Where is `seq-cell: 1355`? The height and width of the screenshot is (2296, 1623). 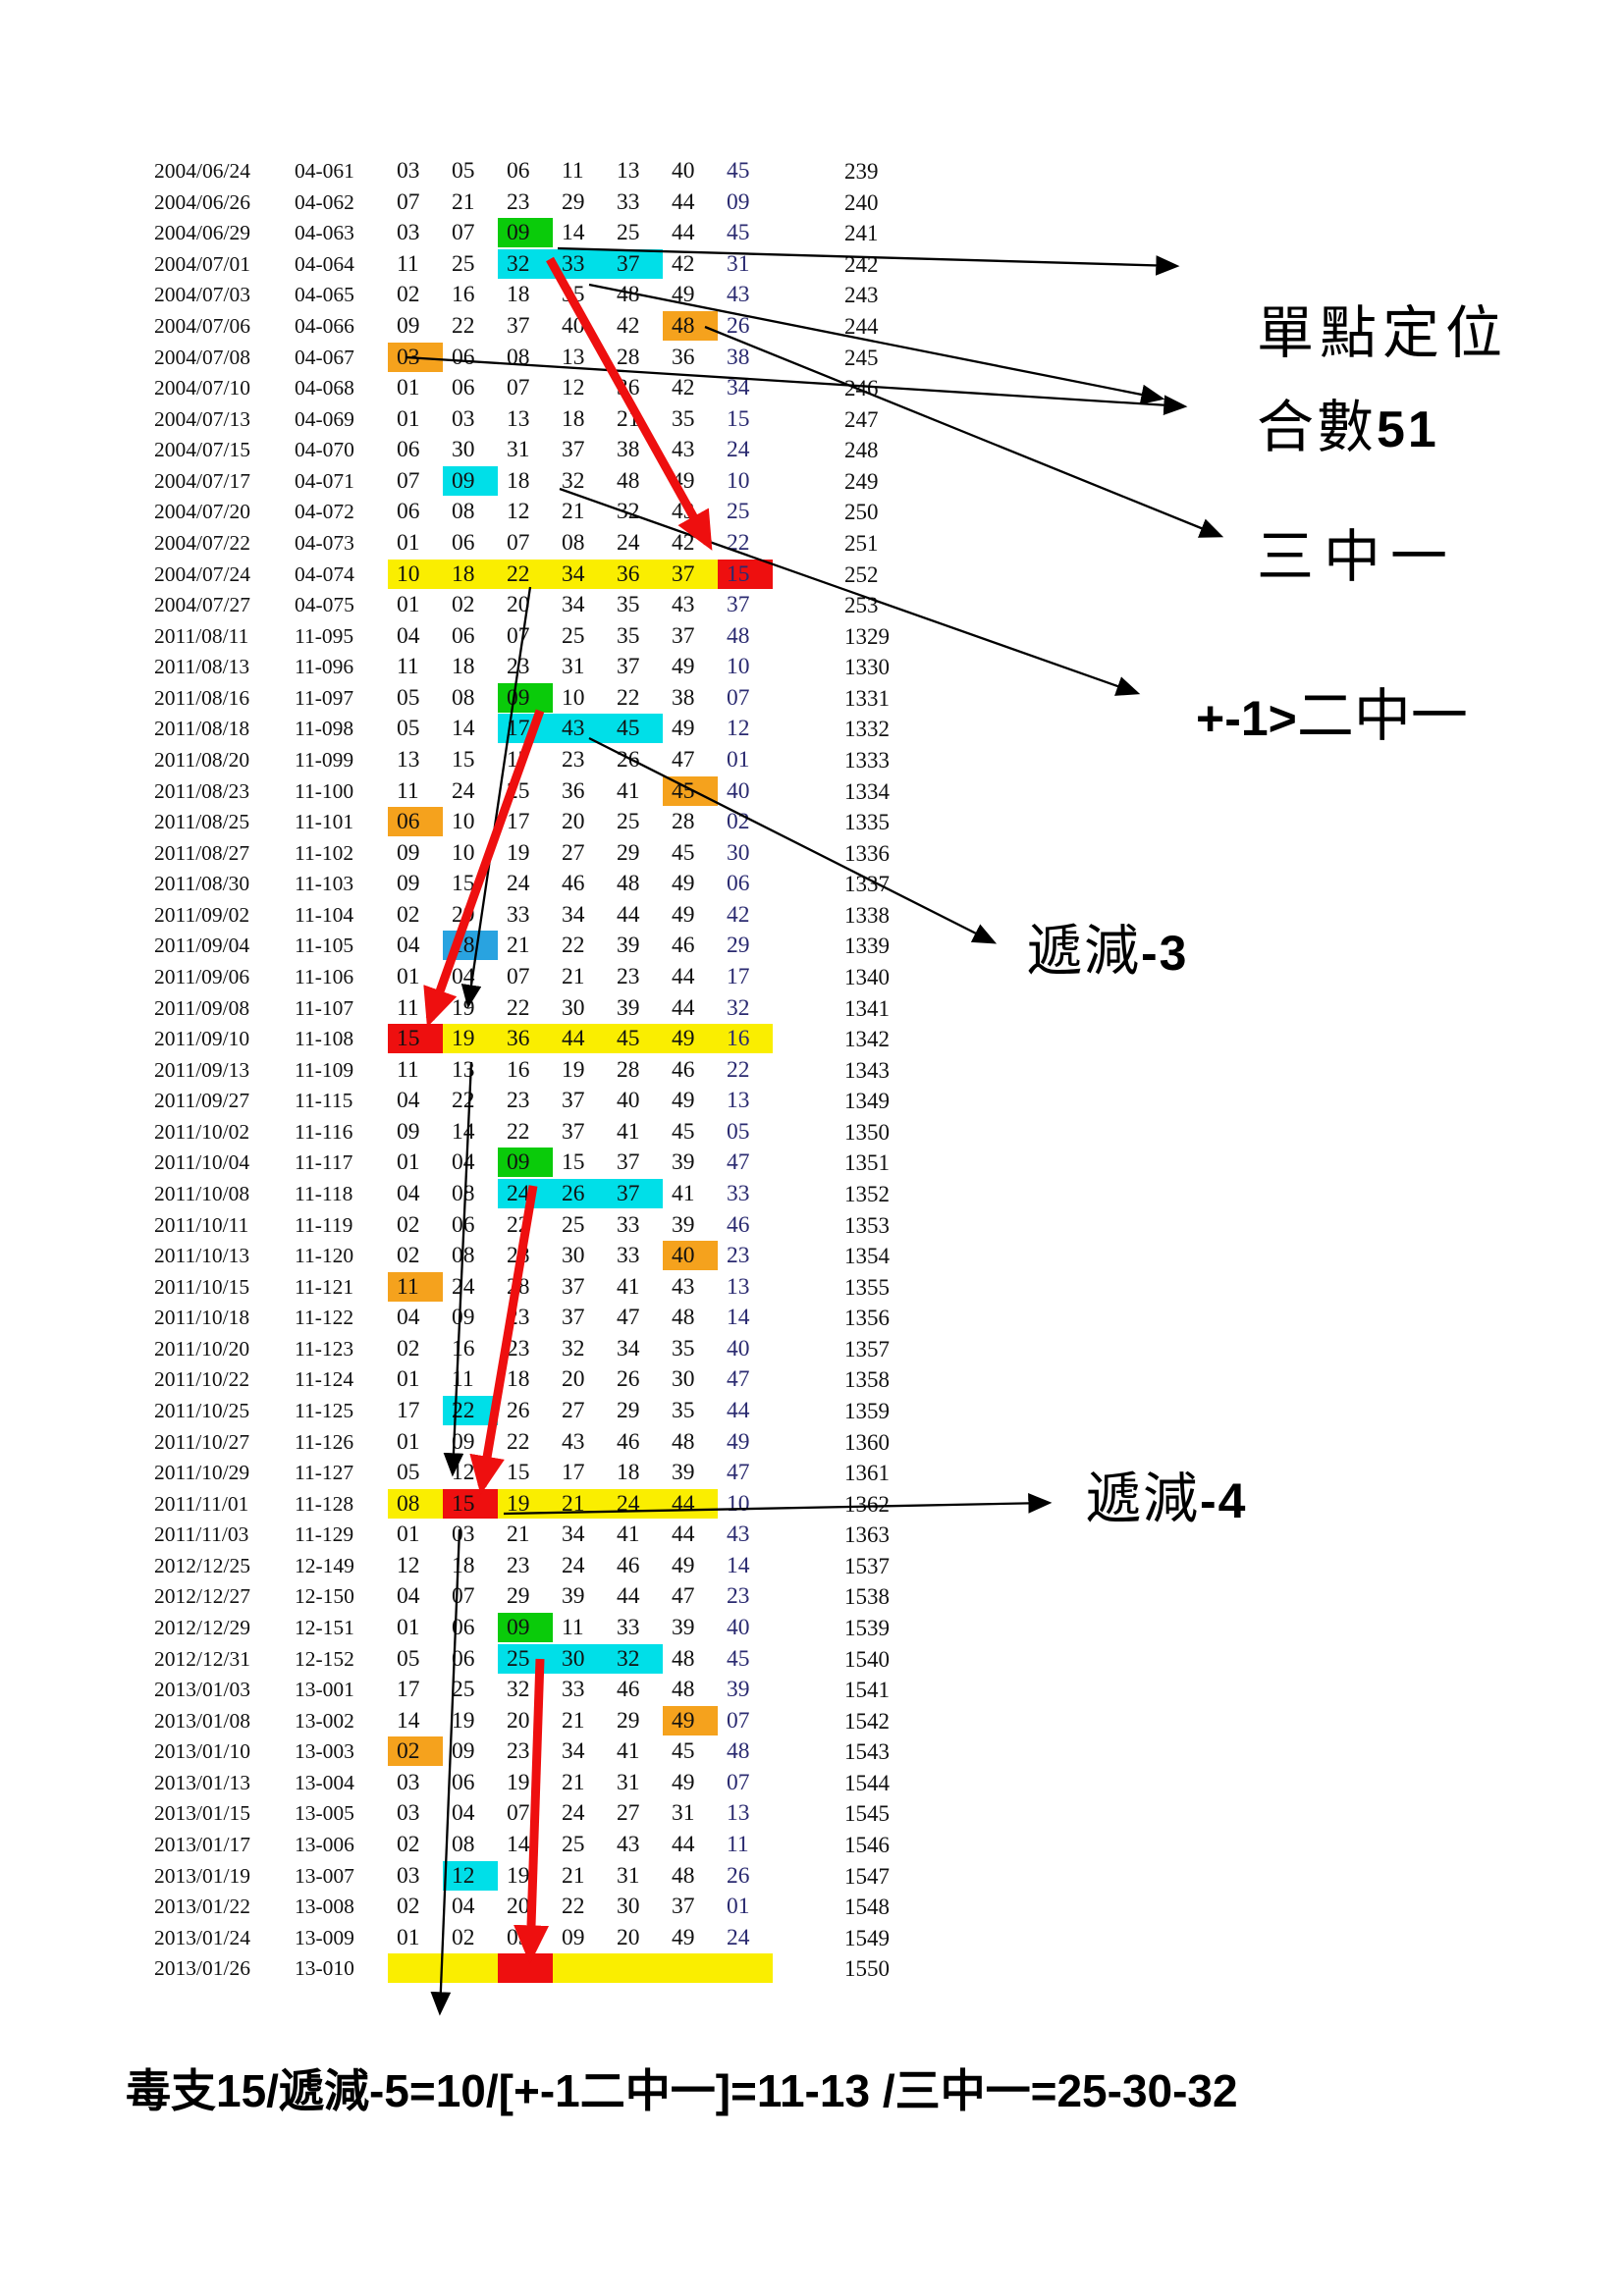
seq-cell: 1355 is located at coordinates (867, 1287).